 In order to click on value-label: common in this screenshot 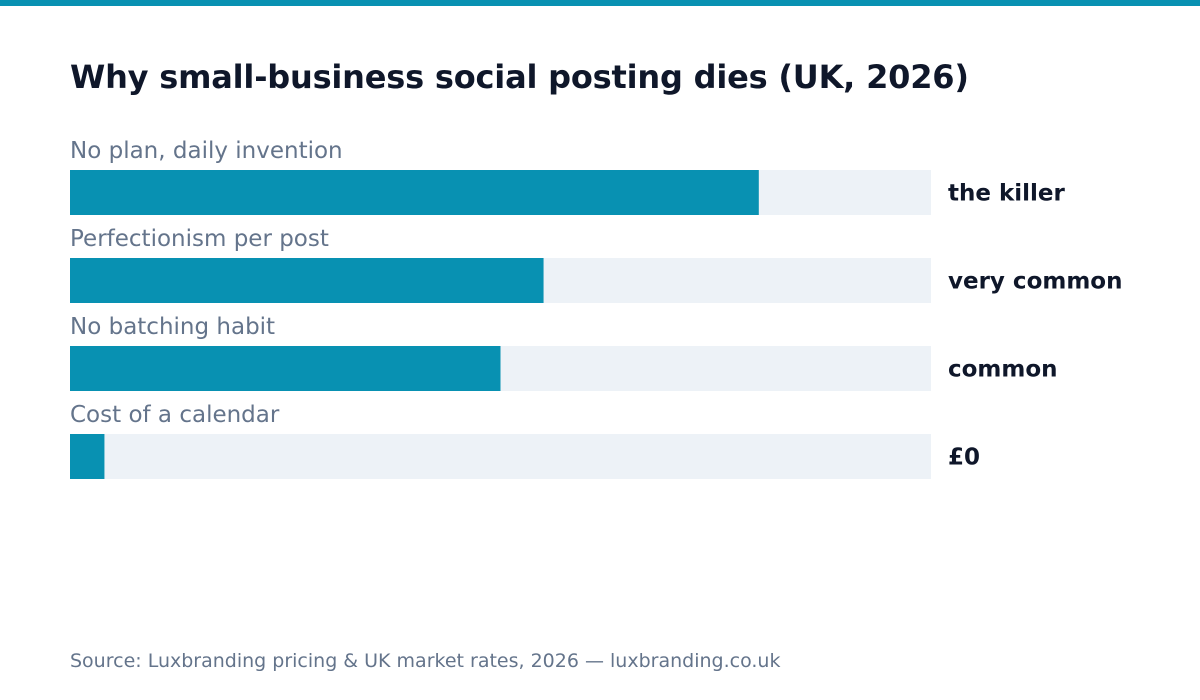, I will do `click(1003, 370)`.